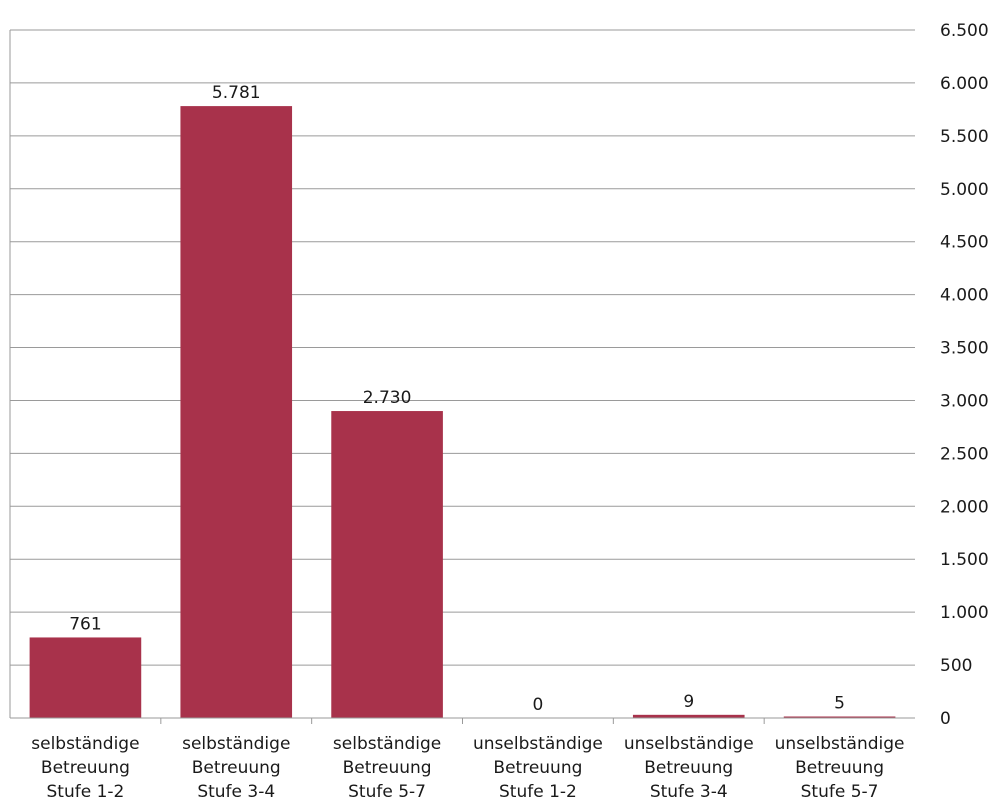 The image size is (995, 800). I want to click on y-tick-label: 4.500, so click(964, 243).